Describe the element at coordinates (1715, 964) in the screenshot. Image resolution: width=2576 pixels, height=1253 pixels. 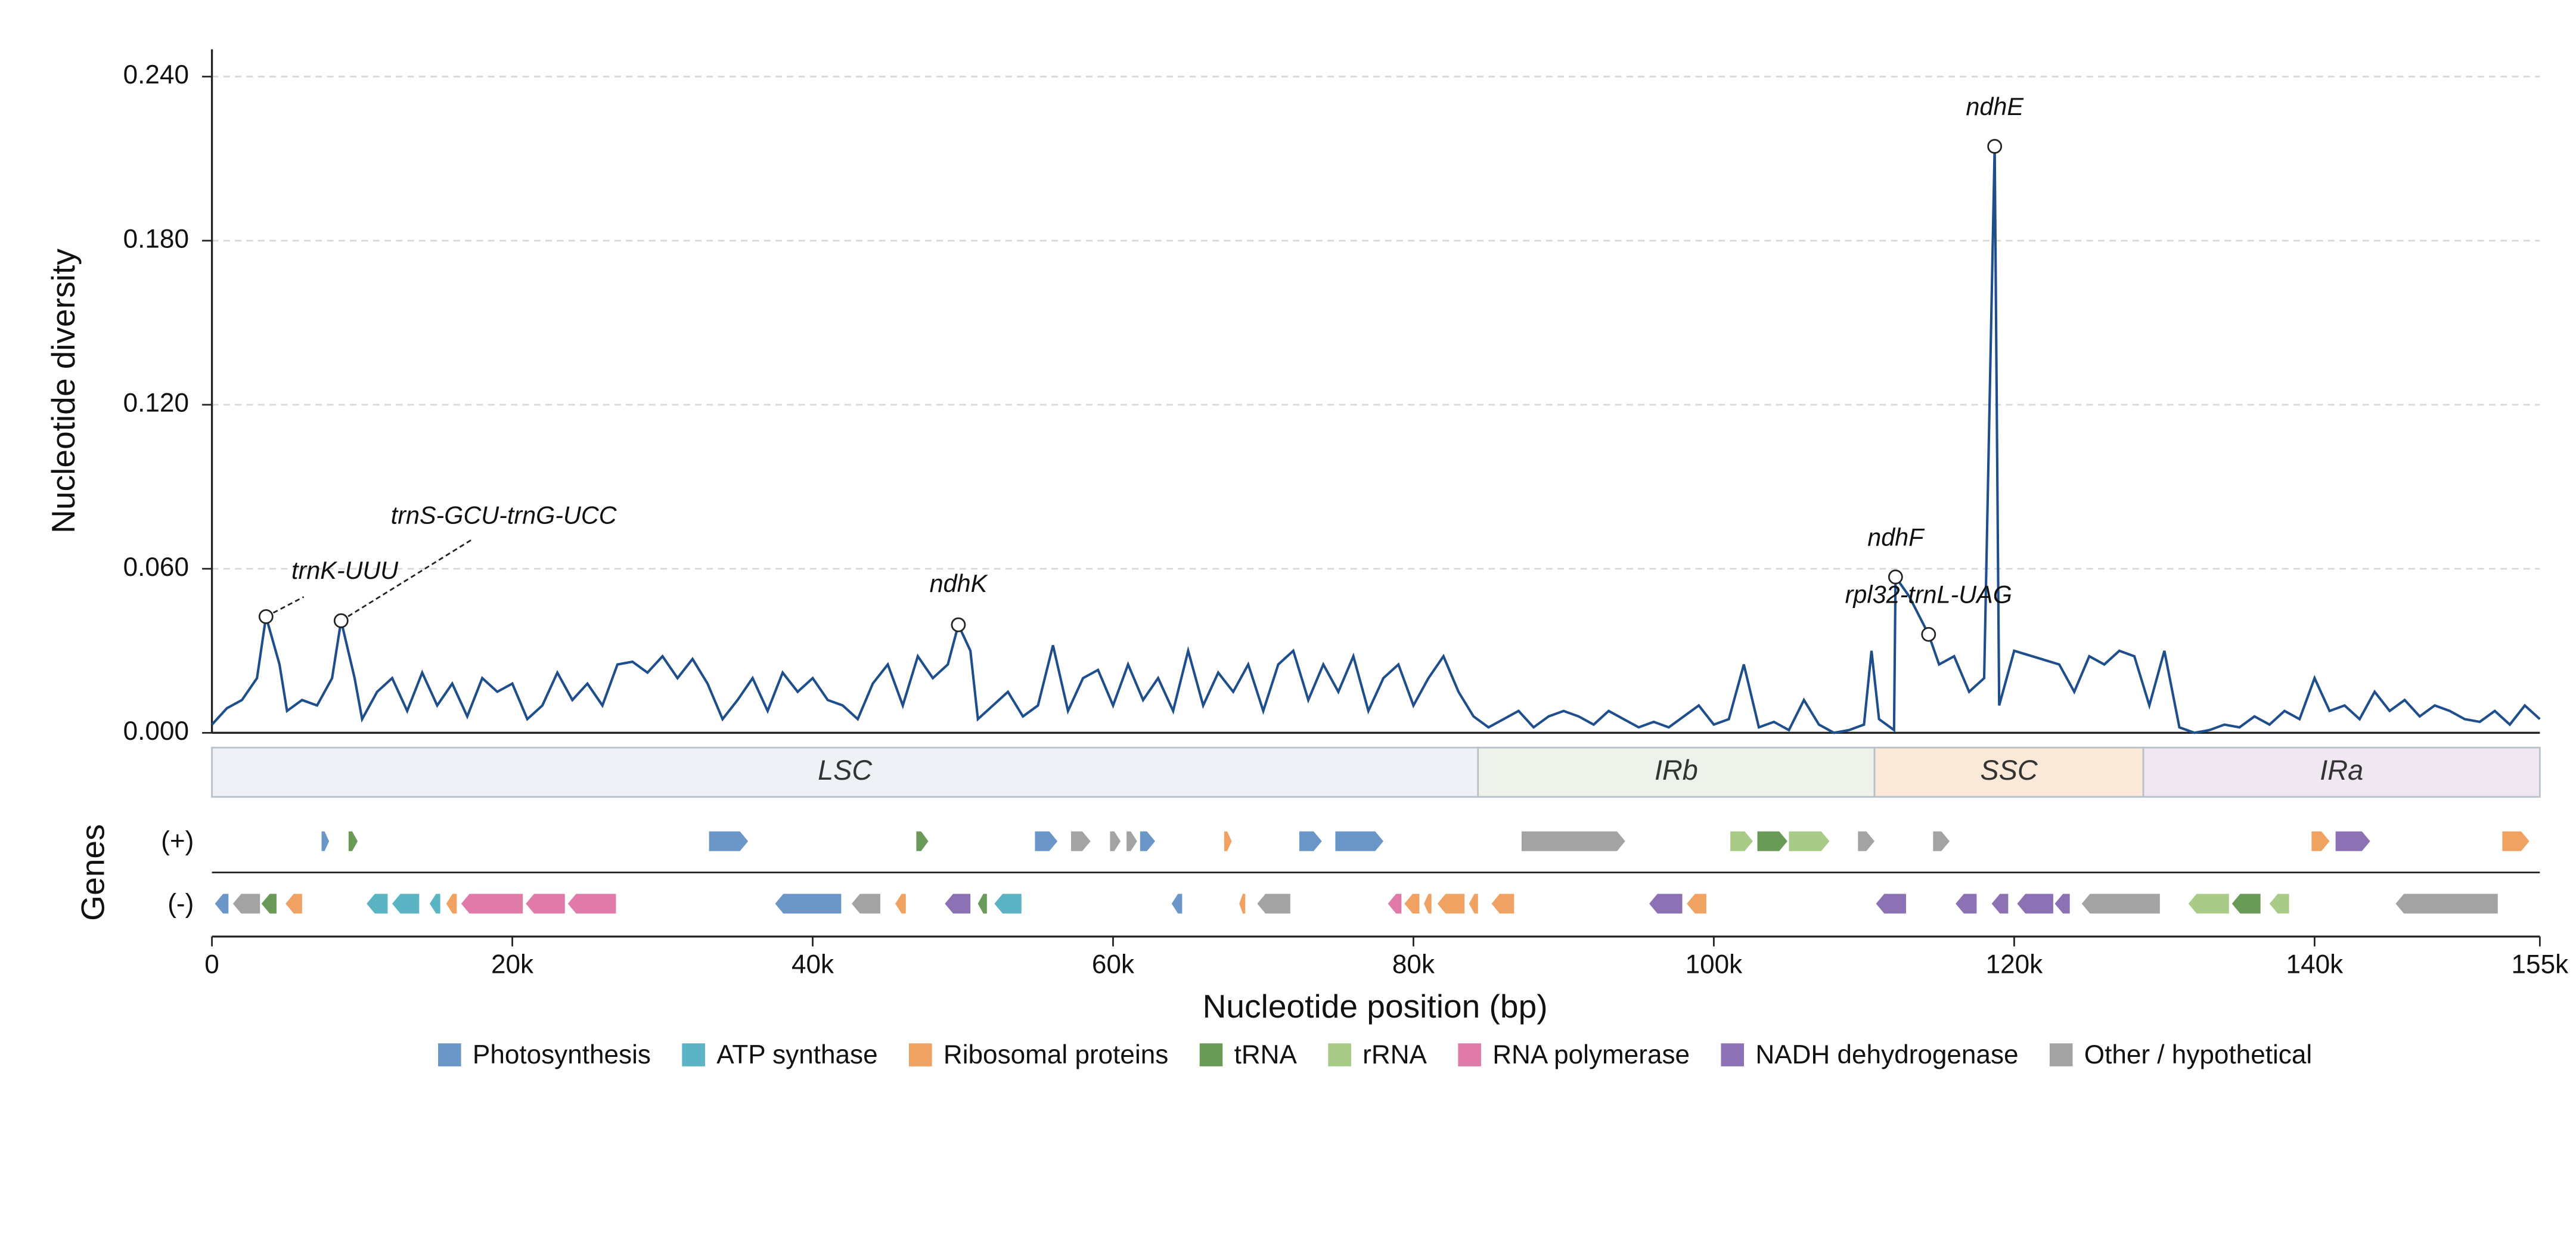
I see `x-tick-label: 100k` at that location.